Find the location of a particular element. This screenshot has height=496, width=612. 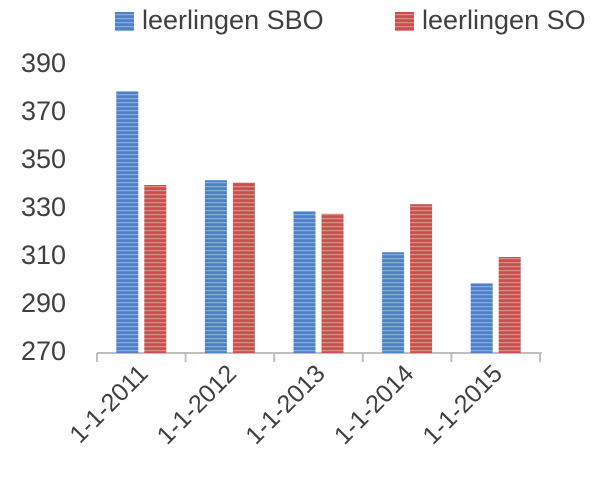

y-tick-label: 310 is located at coordinates (43, 255).